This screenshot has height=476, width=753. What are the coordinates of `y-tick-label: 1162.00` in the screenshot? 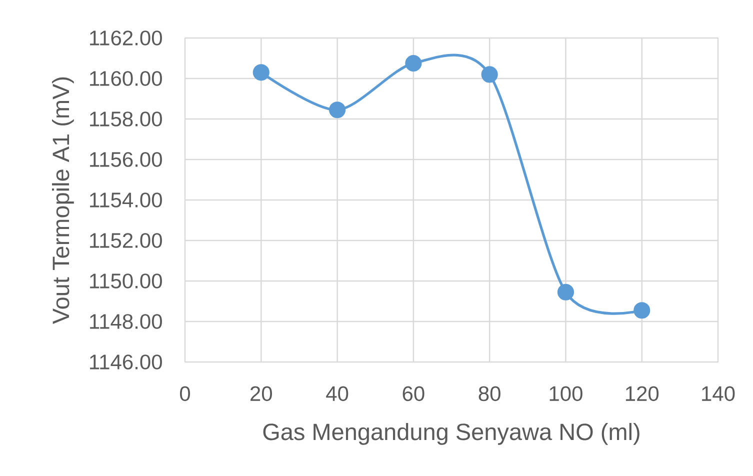 It's located at (126, 38).